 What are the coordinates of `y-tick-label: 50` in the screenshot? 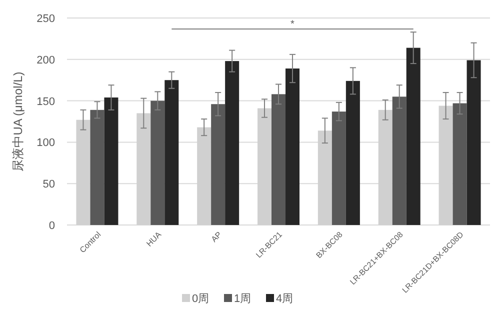 It's located at (48, 184).